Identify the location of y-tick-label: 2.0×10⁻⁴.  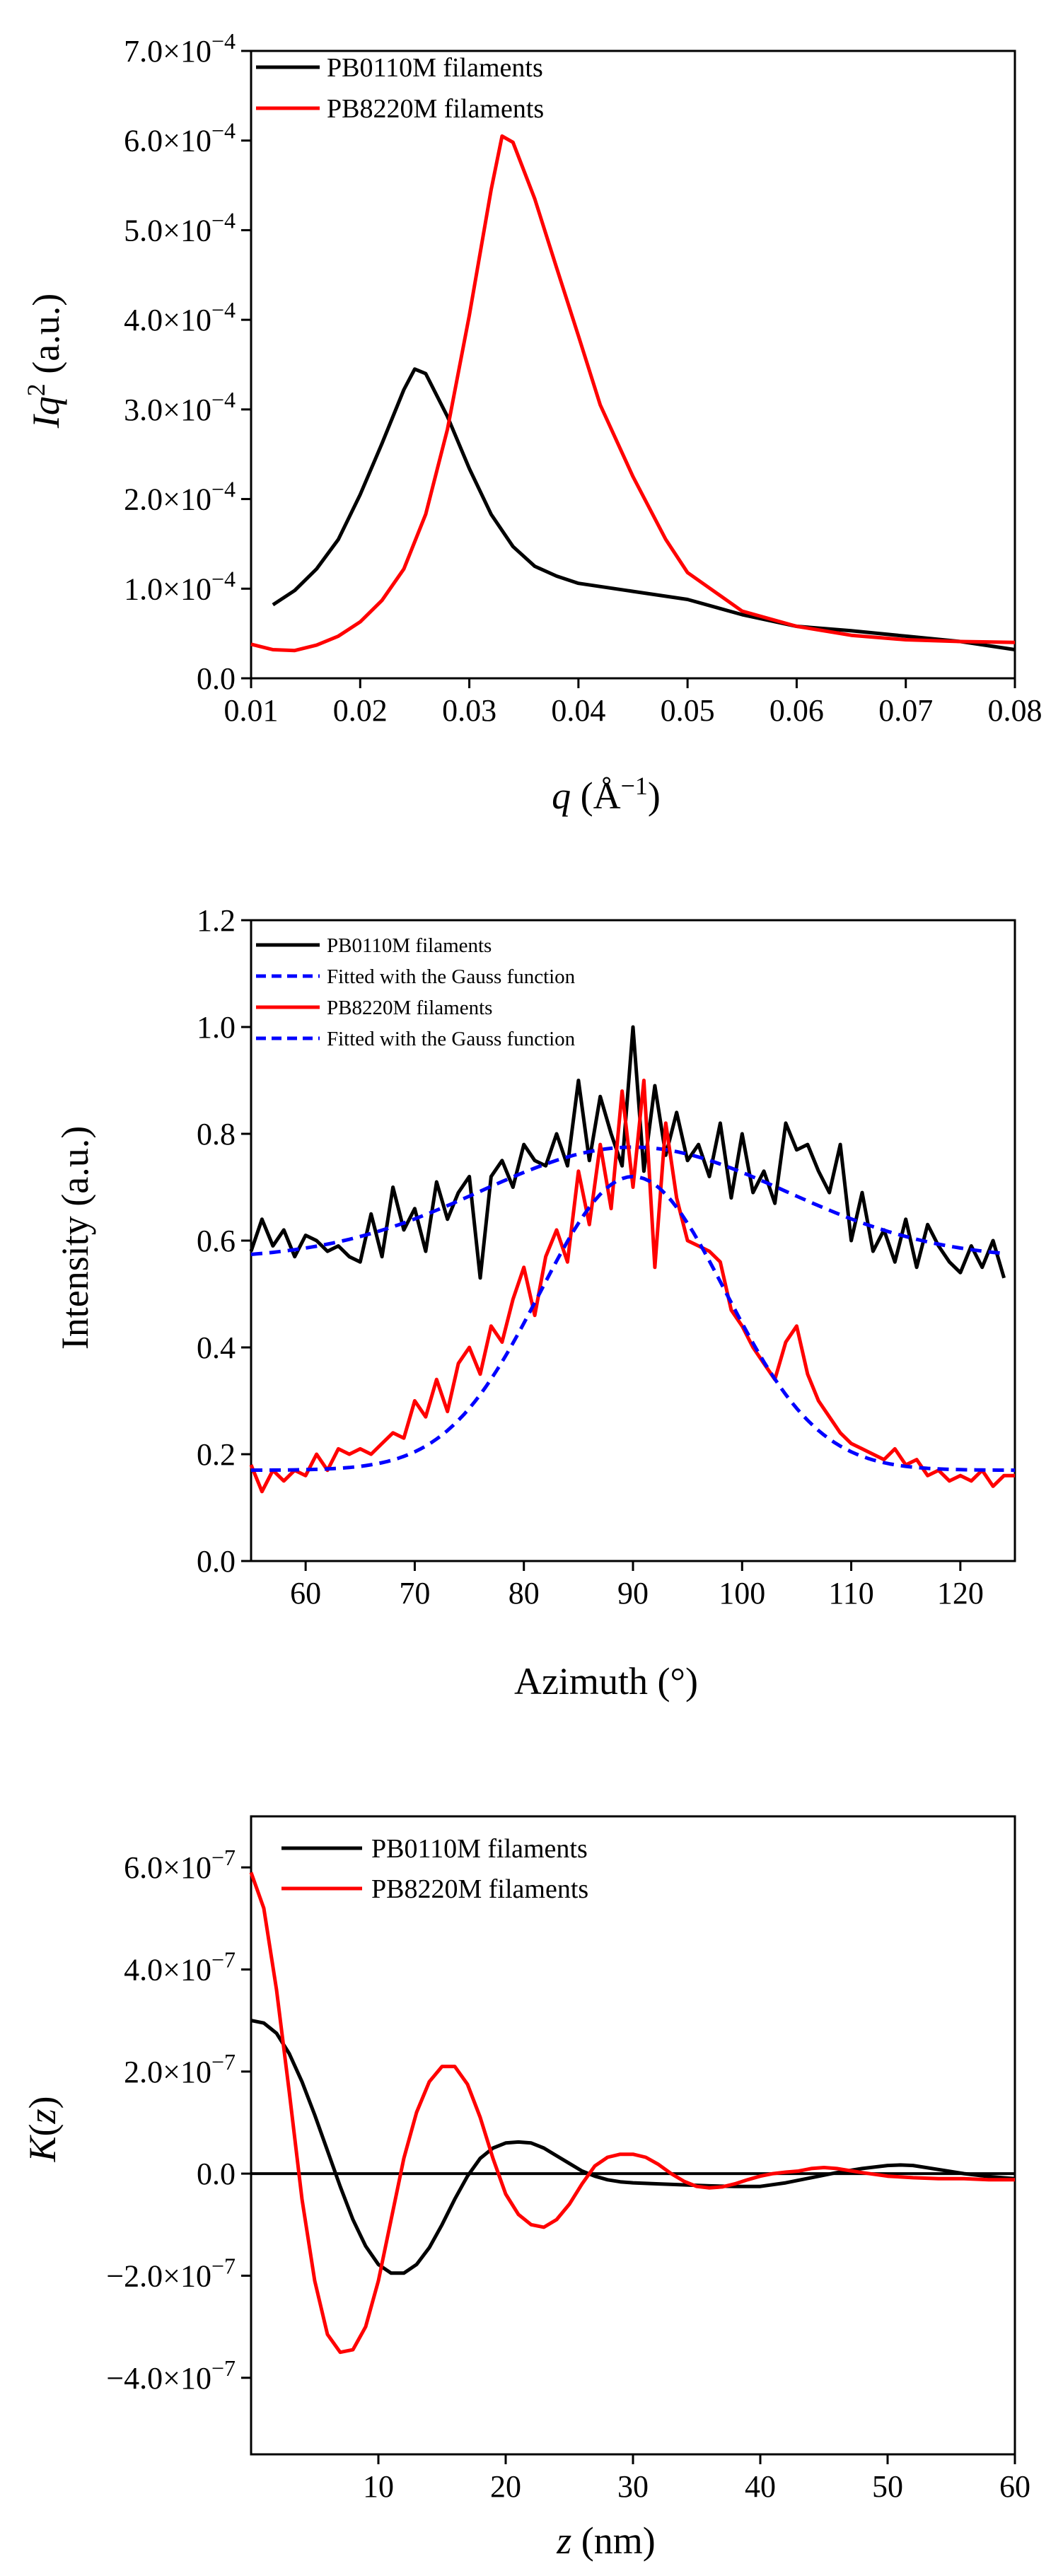
(180, 497).